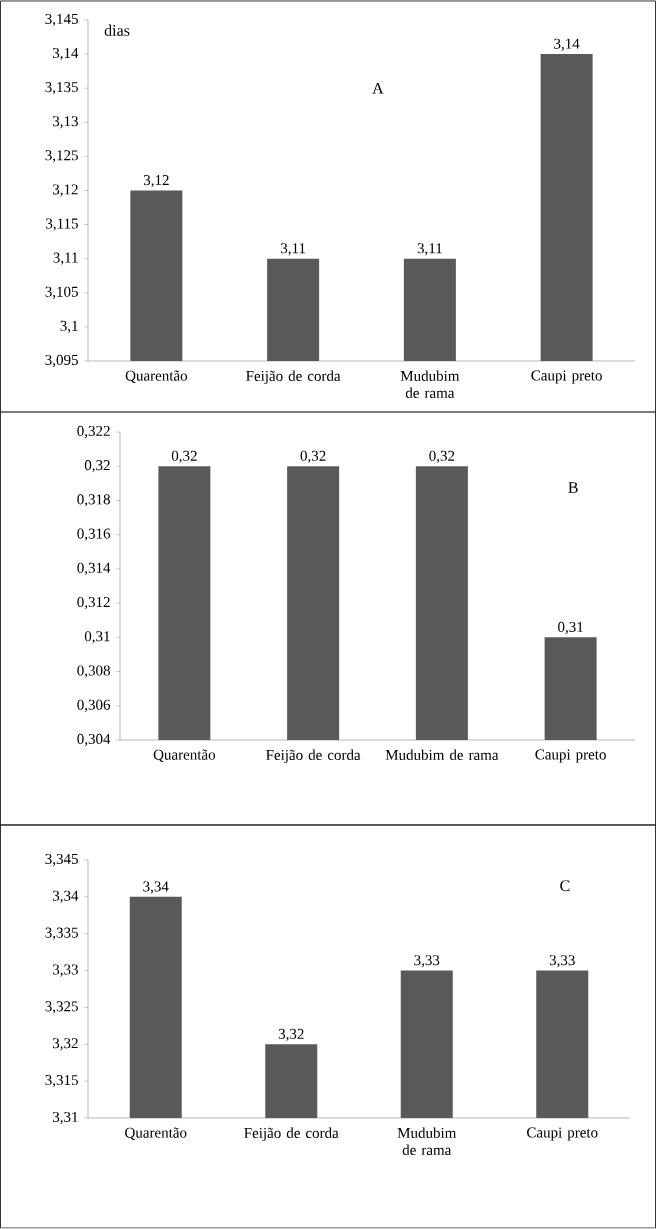 The image size is (656, 1229). Describe the element at coordinates (93, 671) in the screenshot. I see `y-tick-label: 0,308` at that location.